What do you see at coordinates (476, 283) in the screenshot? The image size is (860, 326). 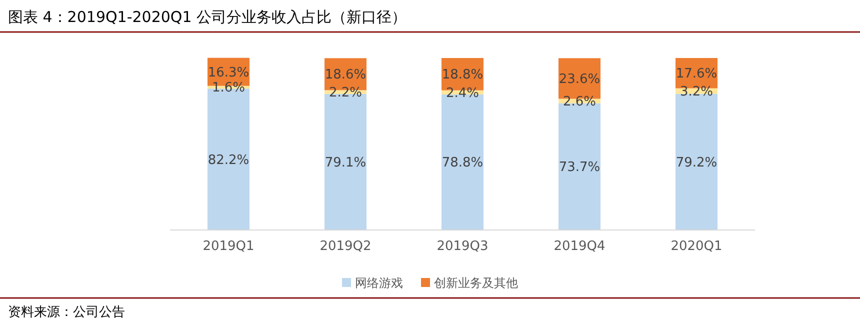 I see `legend-label: 创新业务及其他` at bounding box center [476, 283].